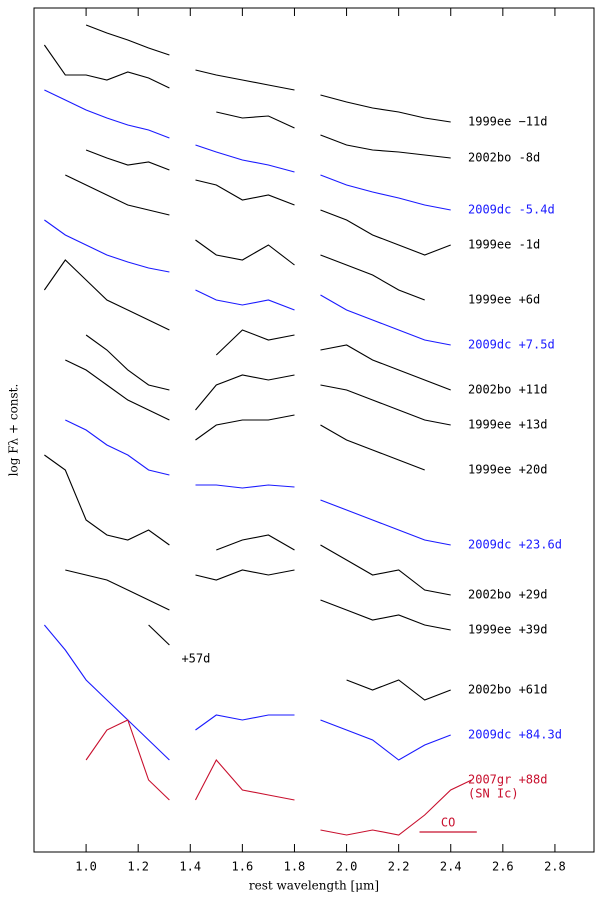  What do you see at coordinates (507, 390) in the screenshot?
I see `series-label: 2002bo +11d` at bounding box center [507, 390].